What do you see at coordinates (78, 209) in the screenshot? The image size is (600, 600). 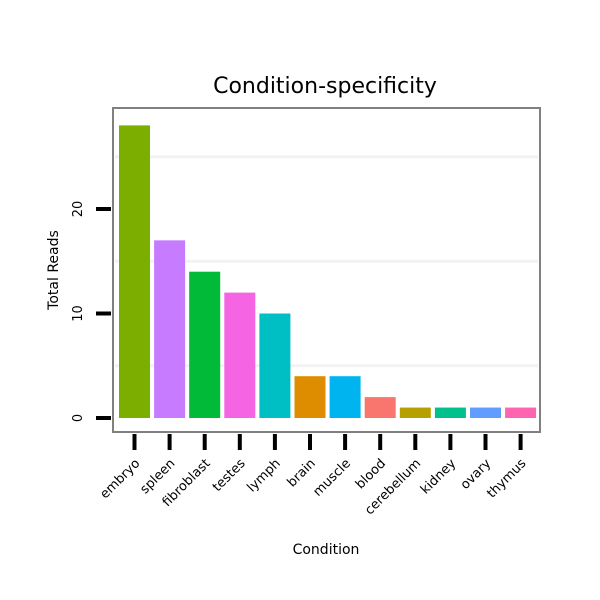 I see `y-tick-label-20: 20` at bounding box center [78, 209].